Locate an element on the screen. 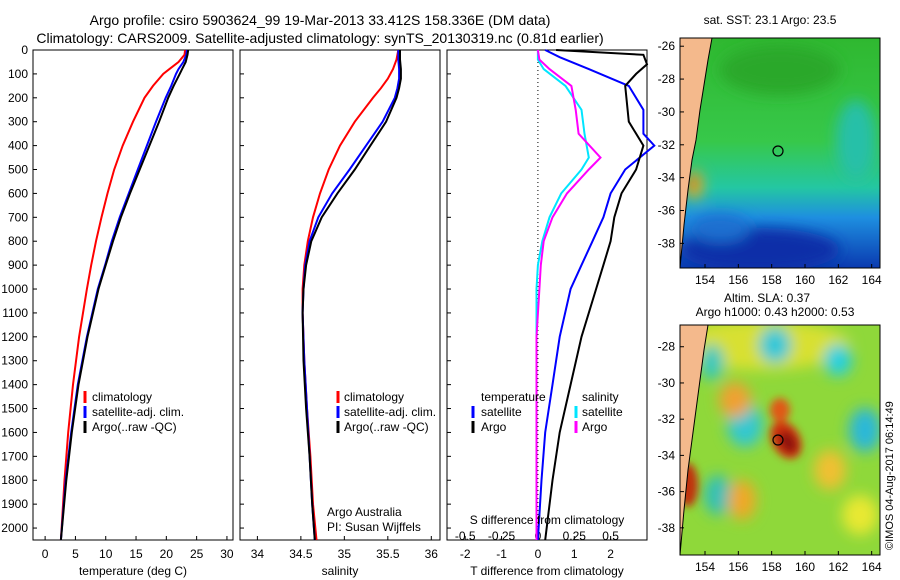 The image size is (900, 580). legend-label-t-argo: Argo is located at coordinates (494, 427).